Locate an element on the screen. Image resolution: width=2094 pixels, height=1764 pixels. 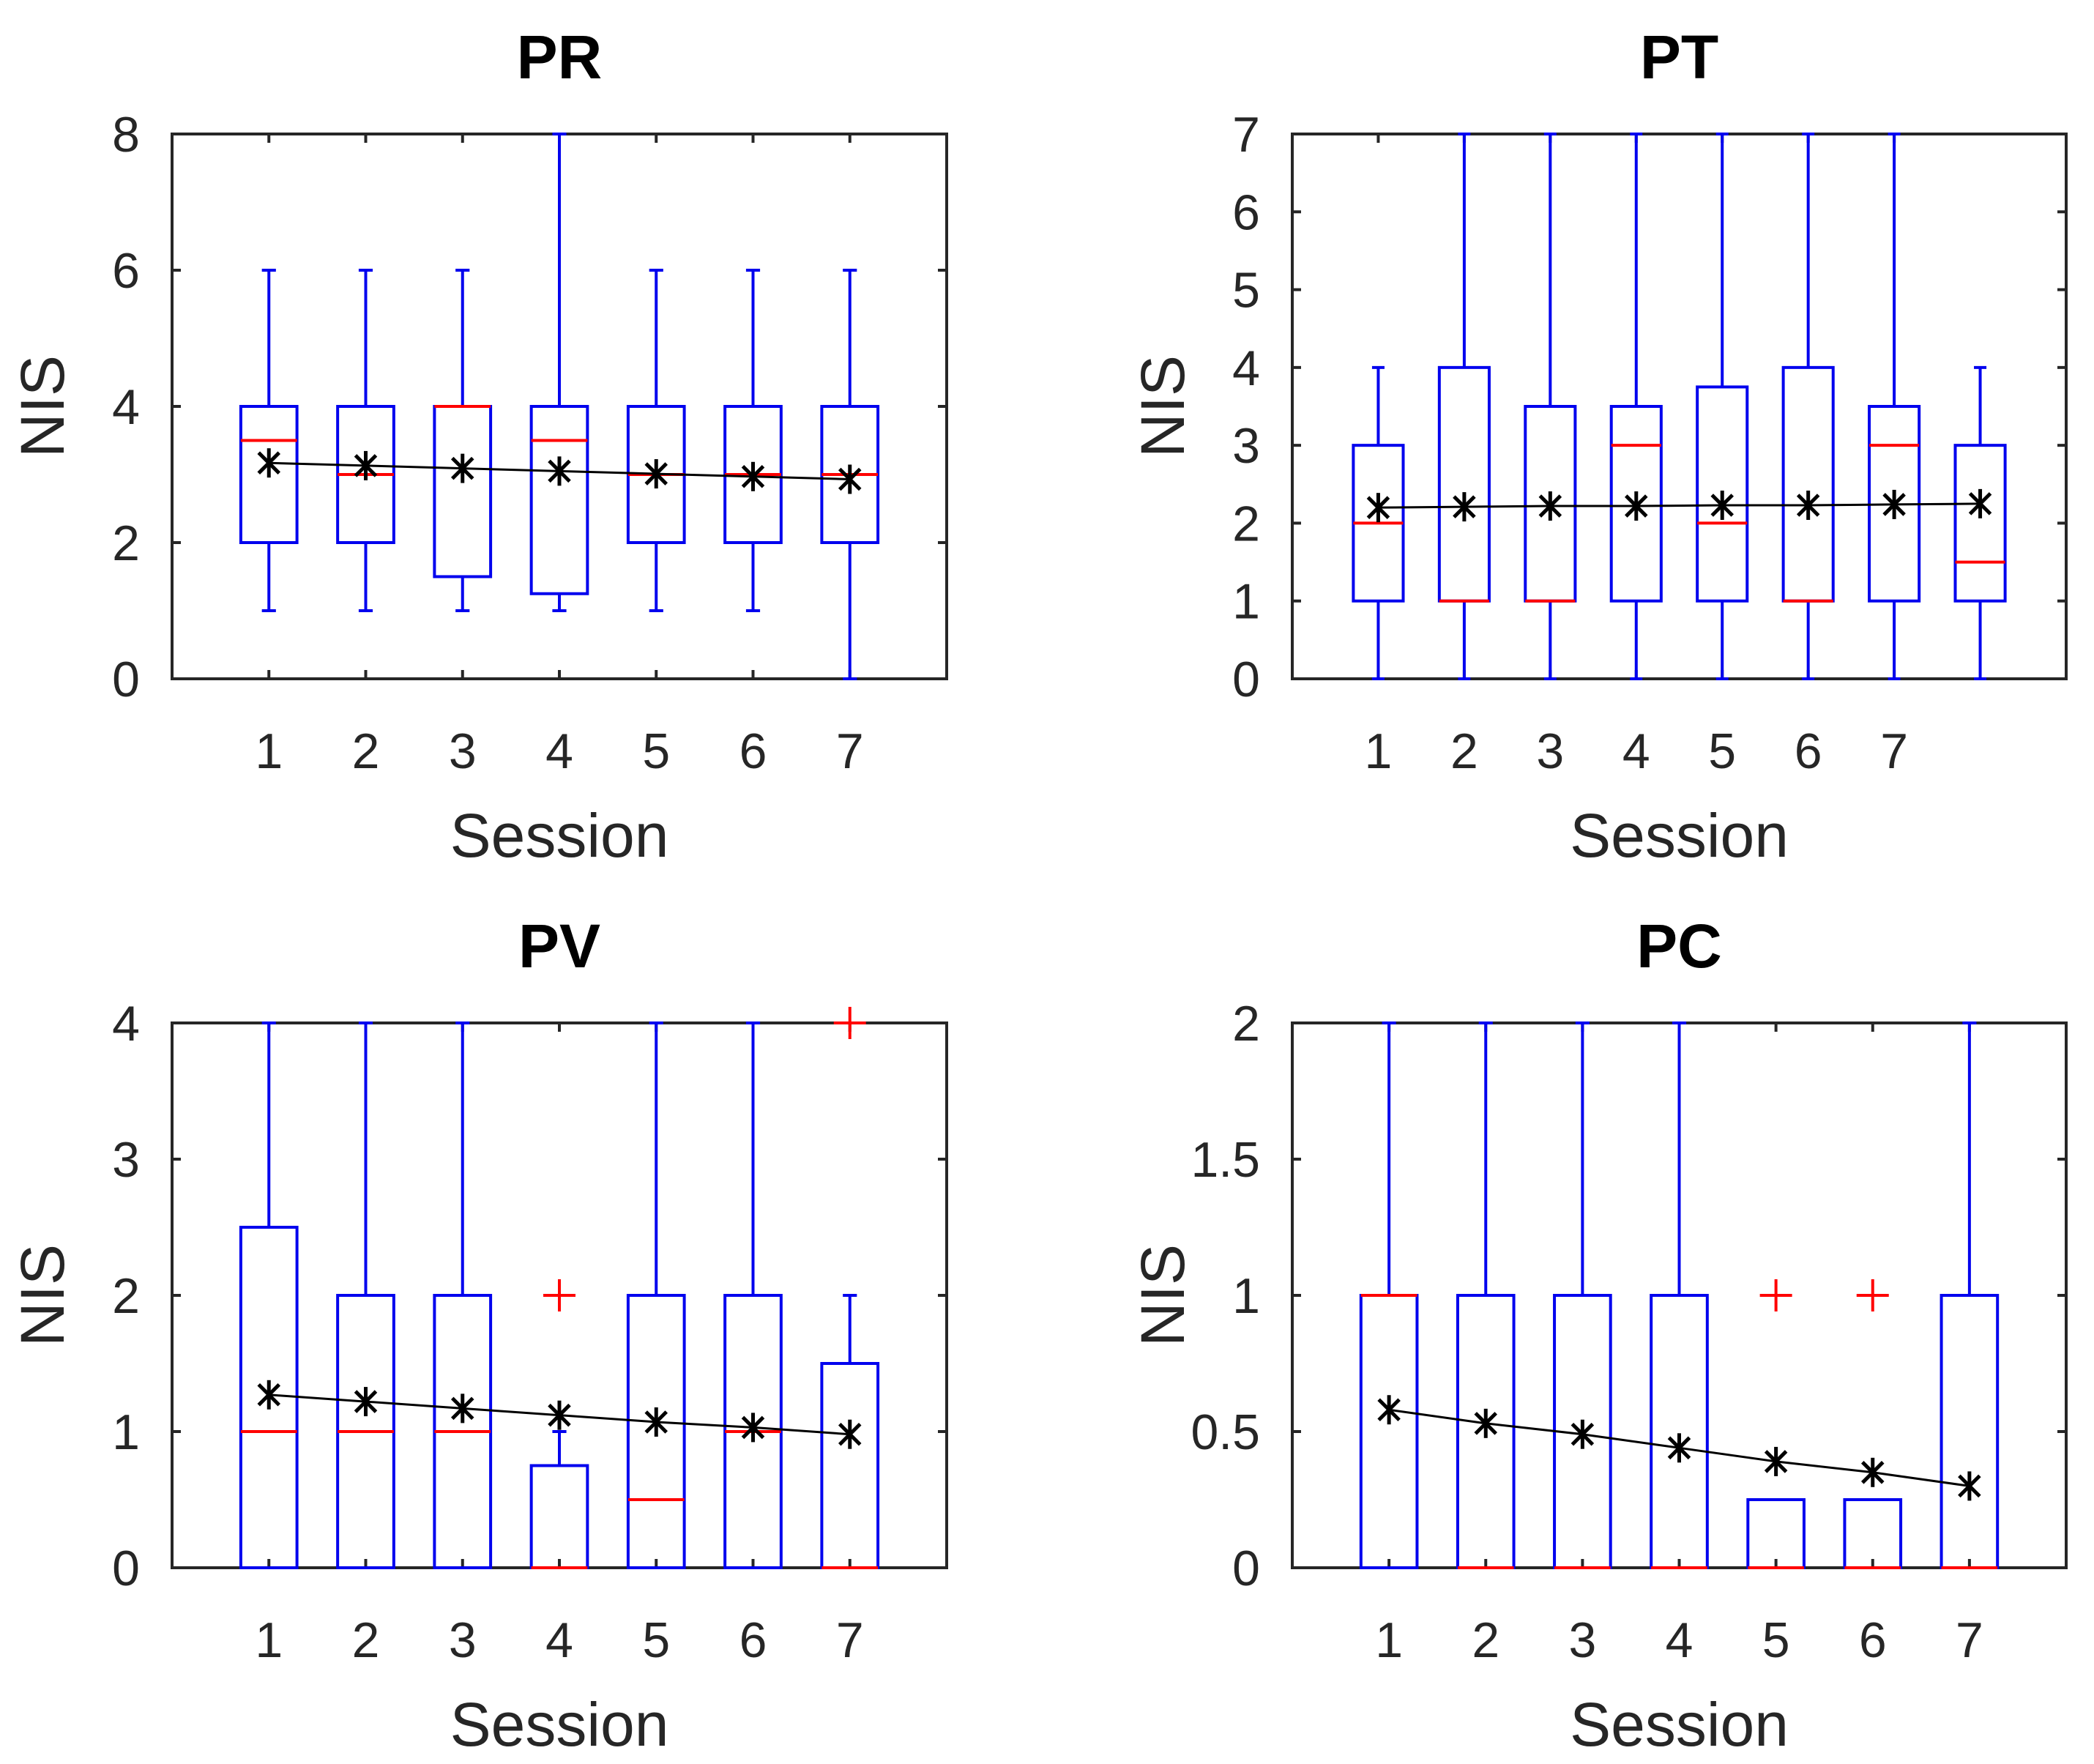
y-tick-label: 1.5 is located at coordinates (1225, 1160).